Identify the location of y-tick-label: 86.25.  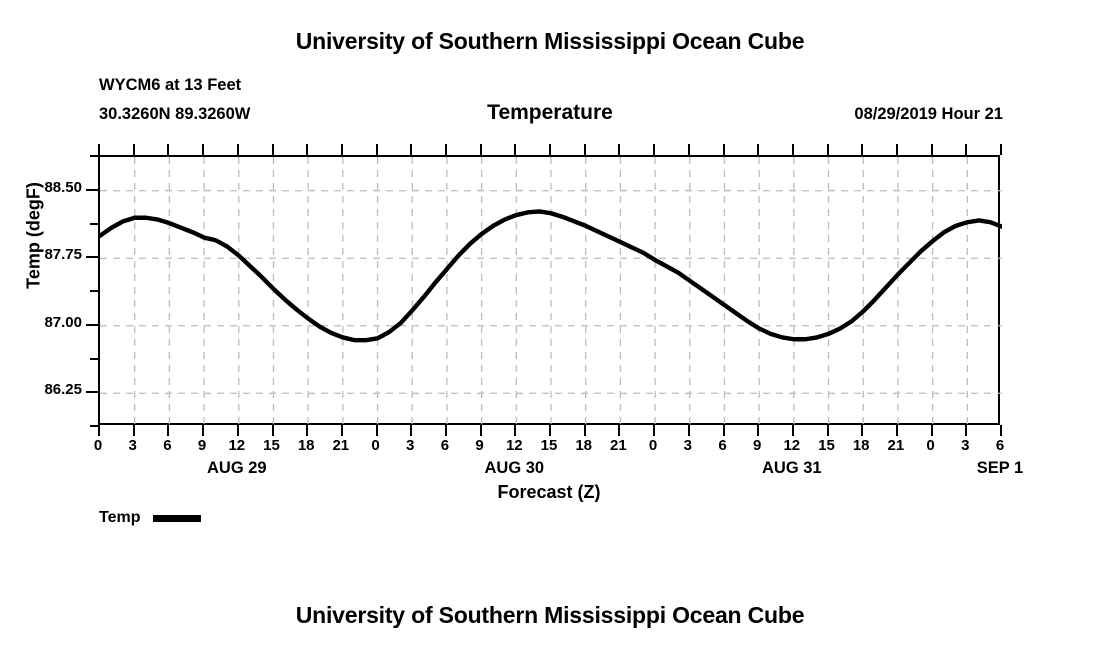
(63, 390).